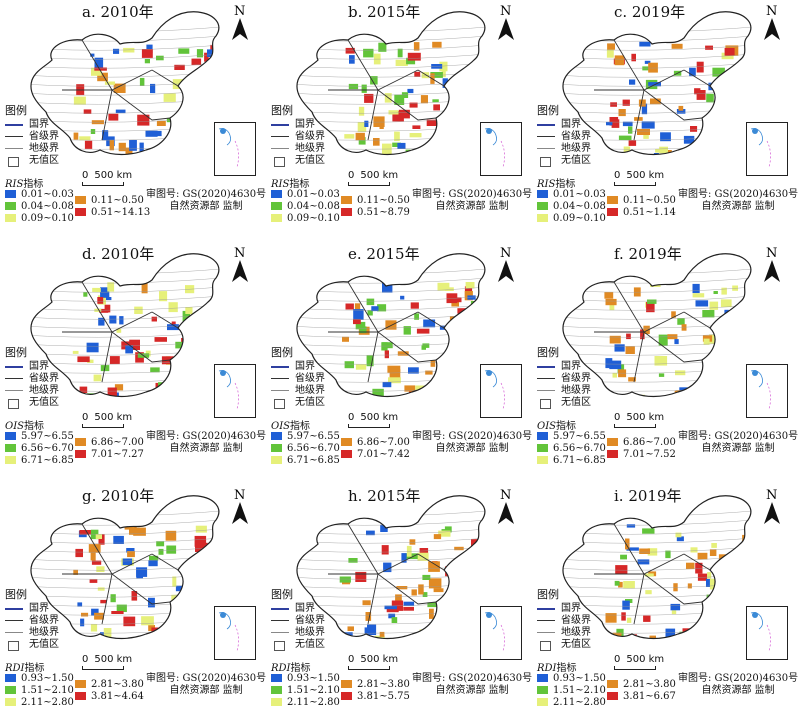 The width and height of the screenshot is (800, 726). What do you see at coordinates (280, 184) in the screenshot?
I see `index-name: RIS` at bounding box center [280, 184].